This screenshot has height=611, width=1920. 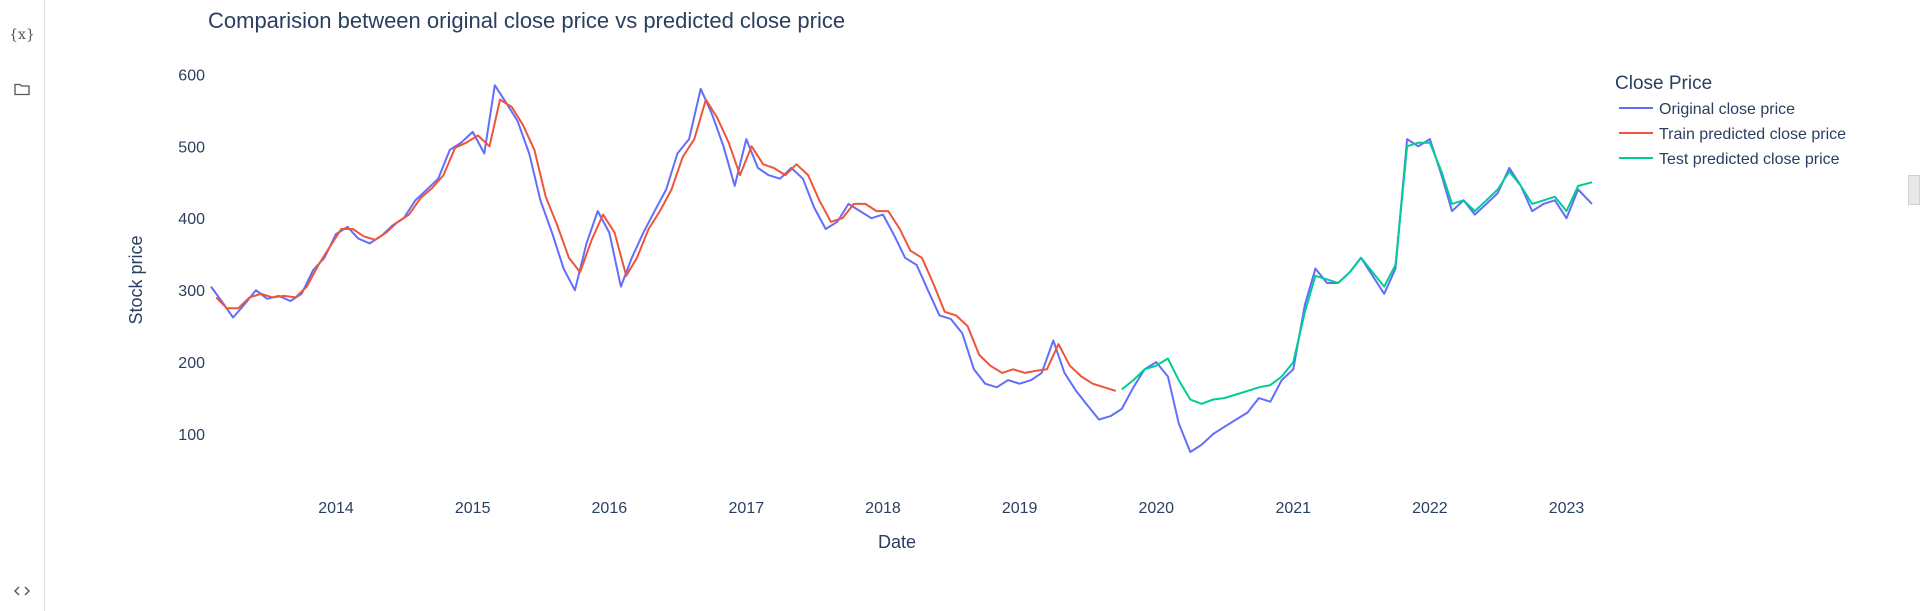 I want to click on folder-icon, so click(x=22, y=89).